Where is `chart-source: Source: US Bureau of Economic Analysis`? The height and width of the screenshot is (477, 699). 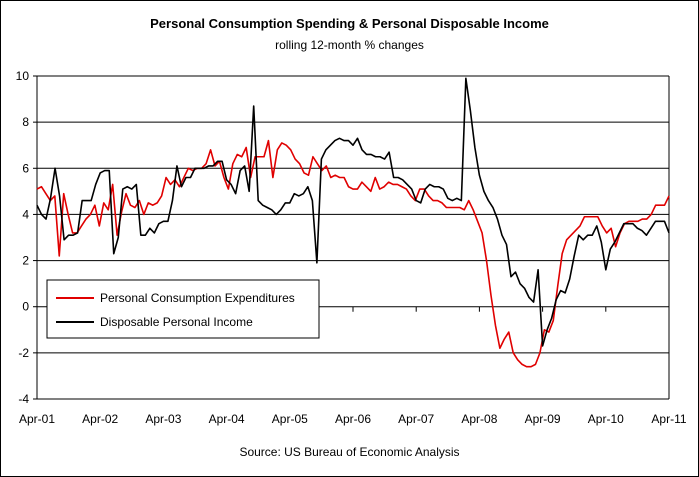 chart-source: Source: US Bureau of Economic Analysis is located at coordinates (349, 452).